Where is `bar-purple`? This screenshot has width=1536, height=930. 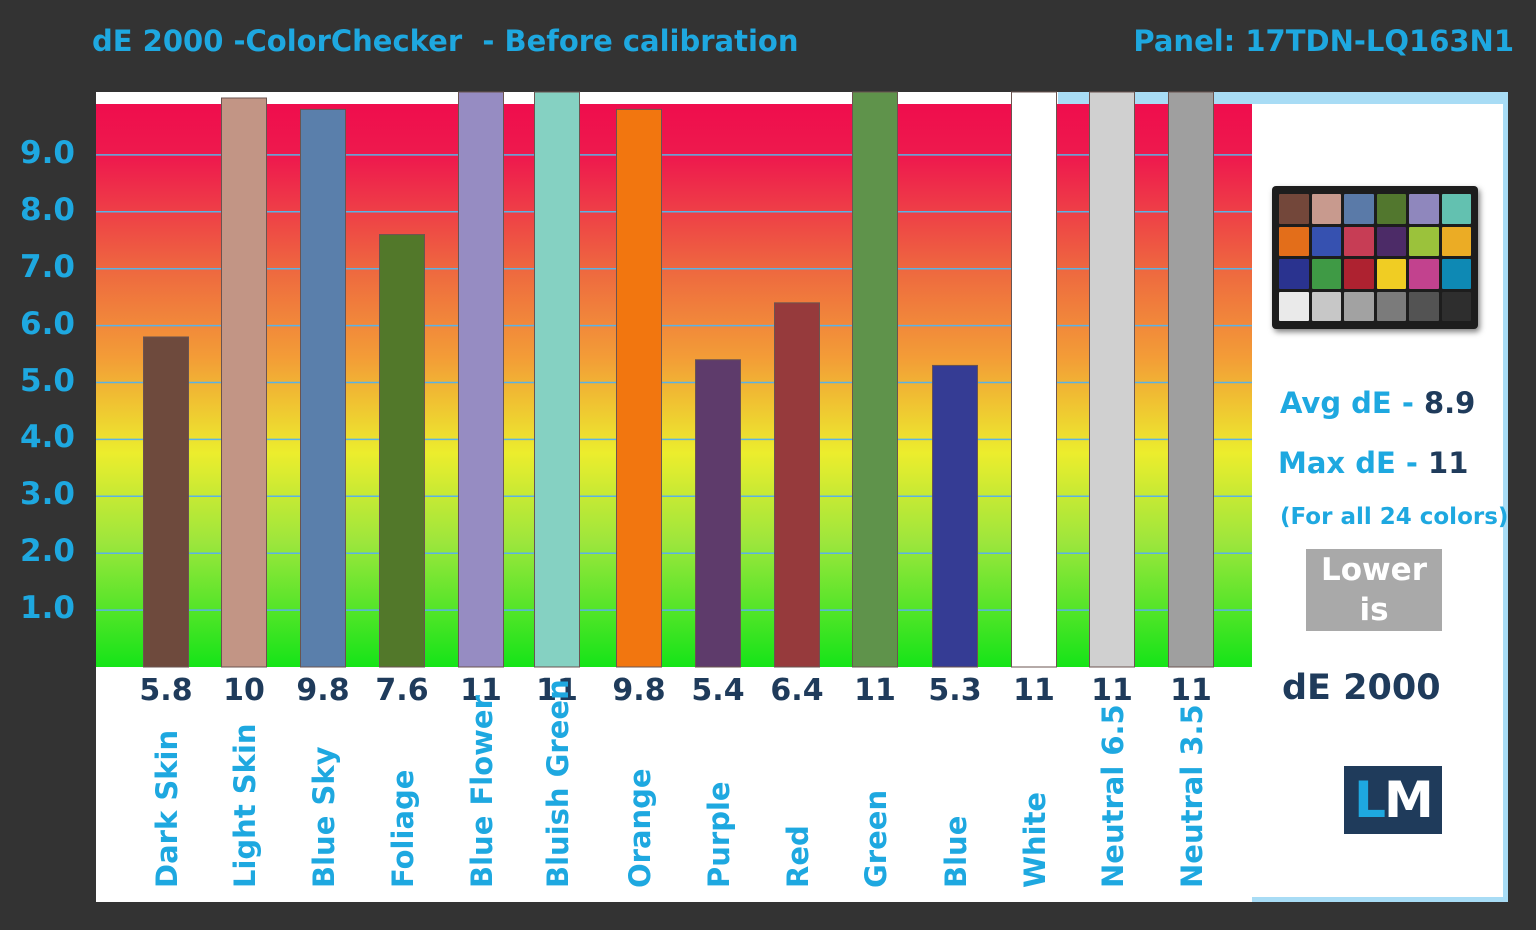 bar-purple is located at coordinates (718, 513).